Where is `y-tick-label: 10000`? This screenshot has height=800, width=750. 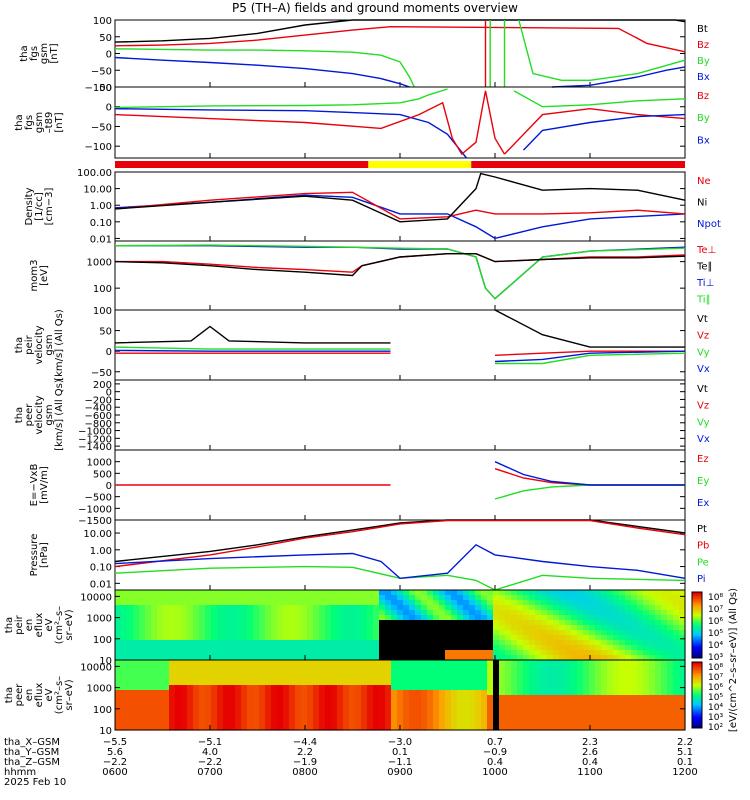
y-tick-label: 10000 is located at coordinates (96, 597).